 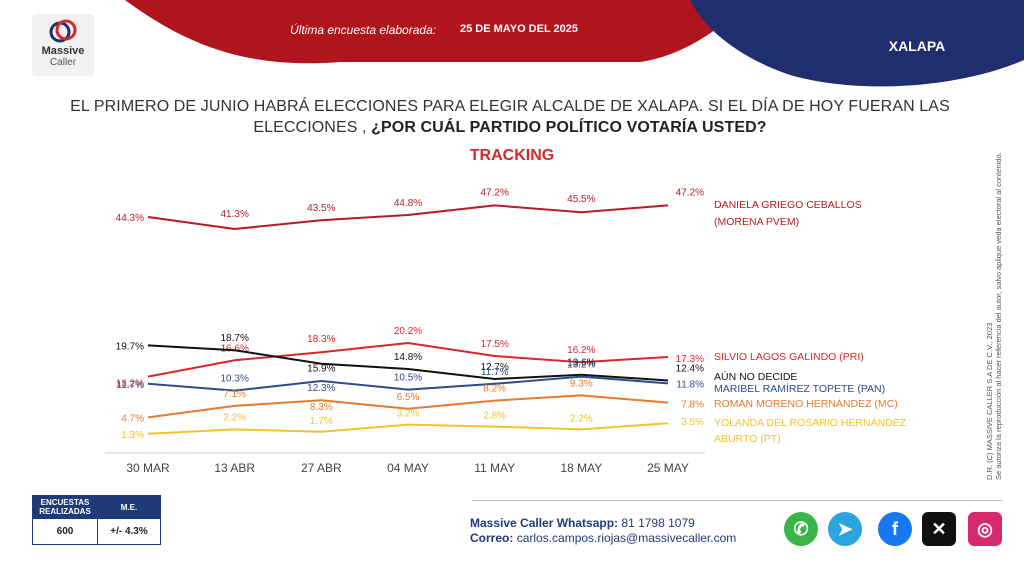 I want to click on data-label: 18.7%, so click(x=234, y=338).